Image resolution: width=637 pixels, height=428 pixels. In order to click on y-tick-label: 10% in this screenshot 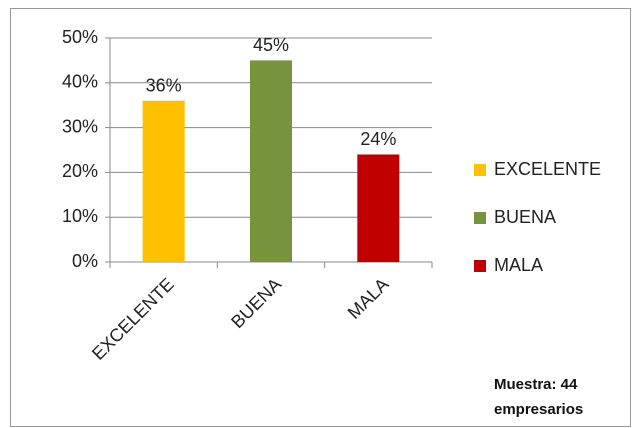, I will do `click(80, 216)`.